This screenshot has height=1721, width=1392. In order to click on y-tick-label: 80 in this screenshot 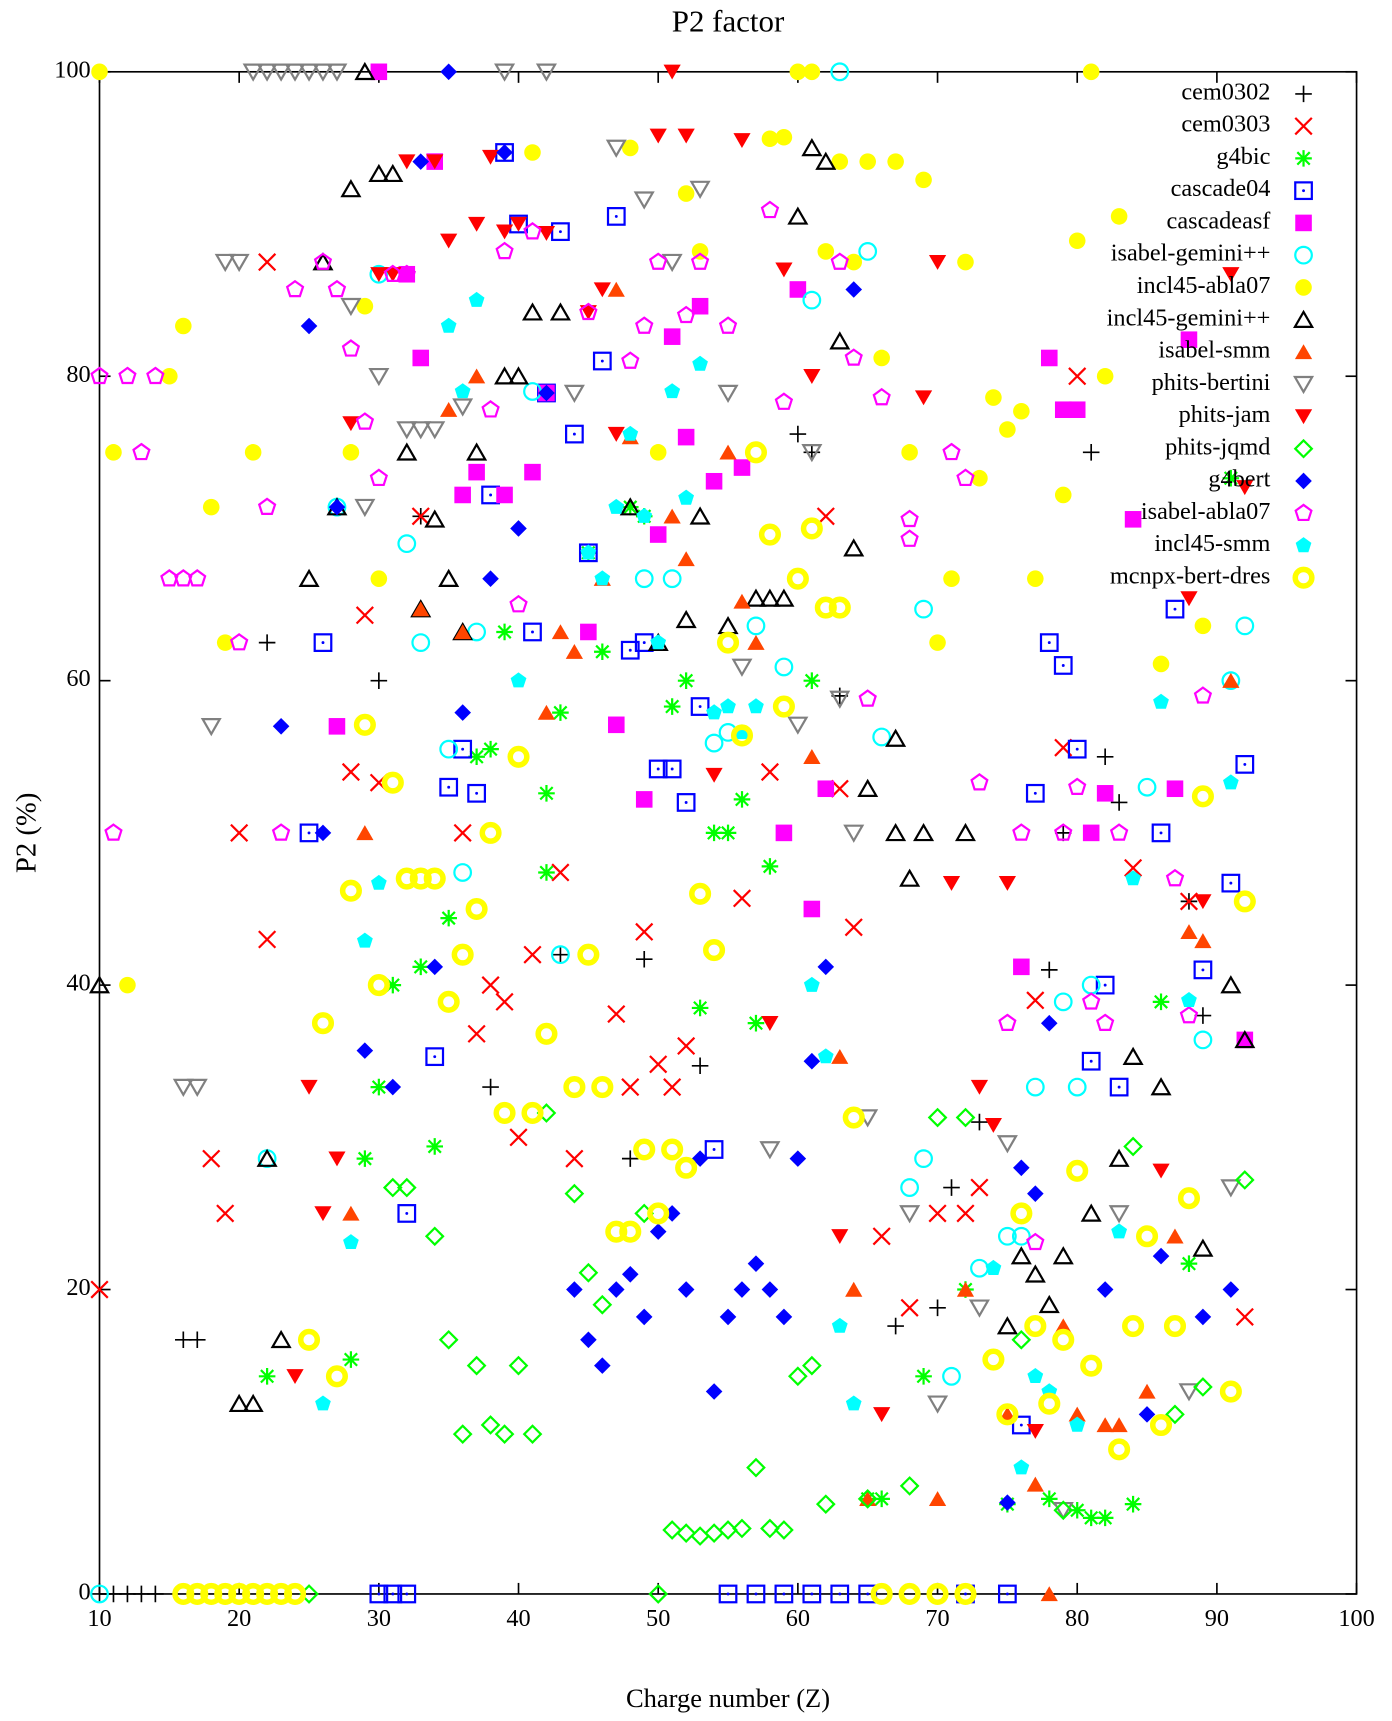, I will do `click(78, 374)`.